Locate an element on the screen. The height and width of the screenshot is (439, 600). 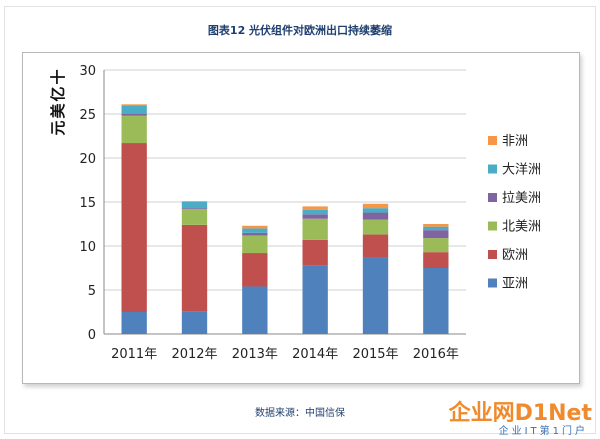
y-tick-label: 25 is located at coordinates (87, 115).